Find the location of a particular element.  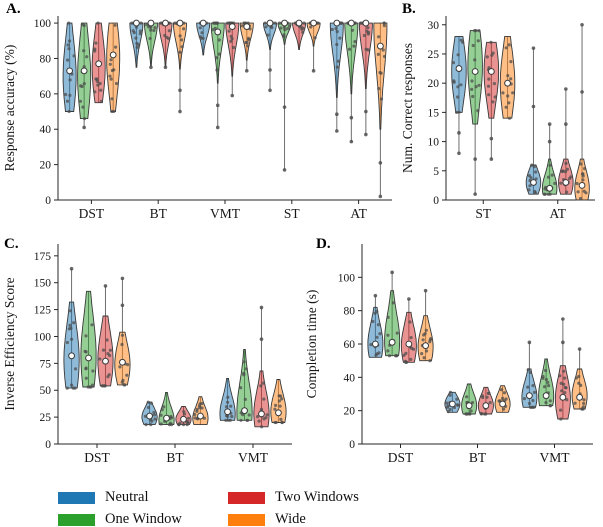

x-category-label: ST is located at coordinates (292, 213).